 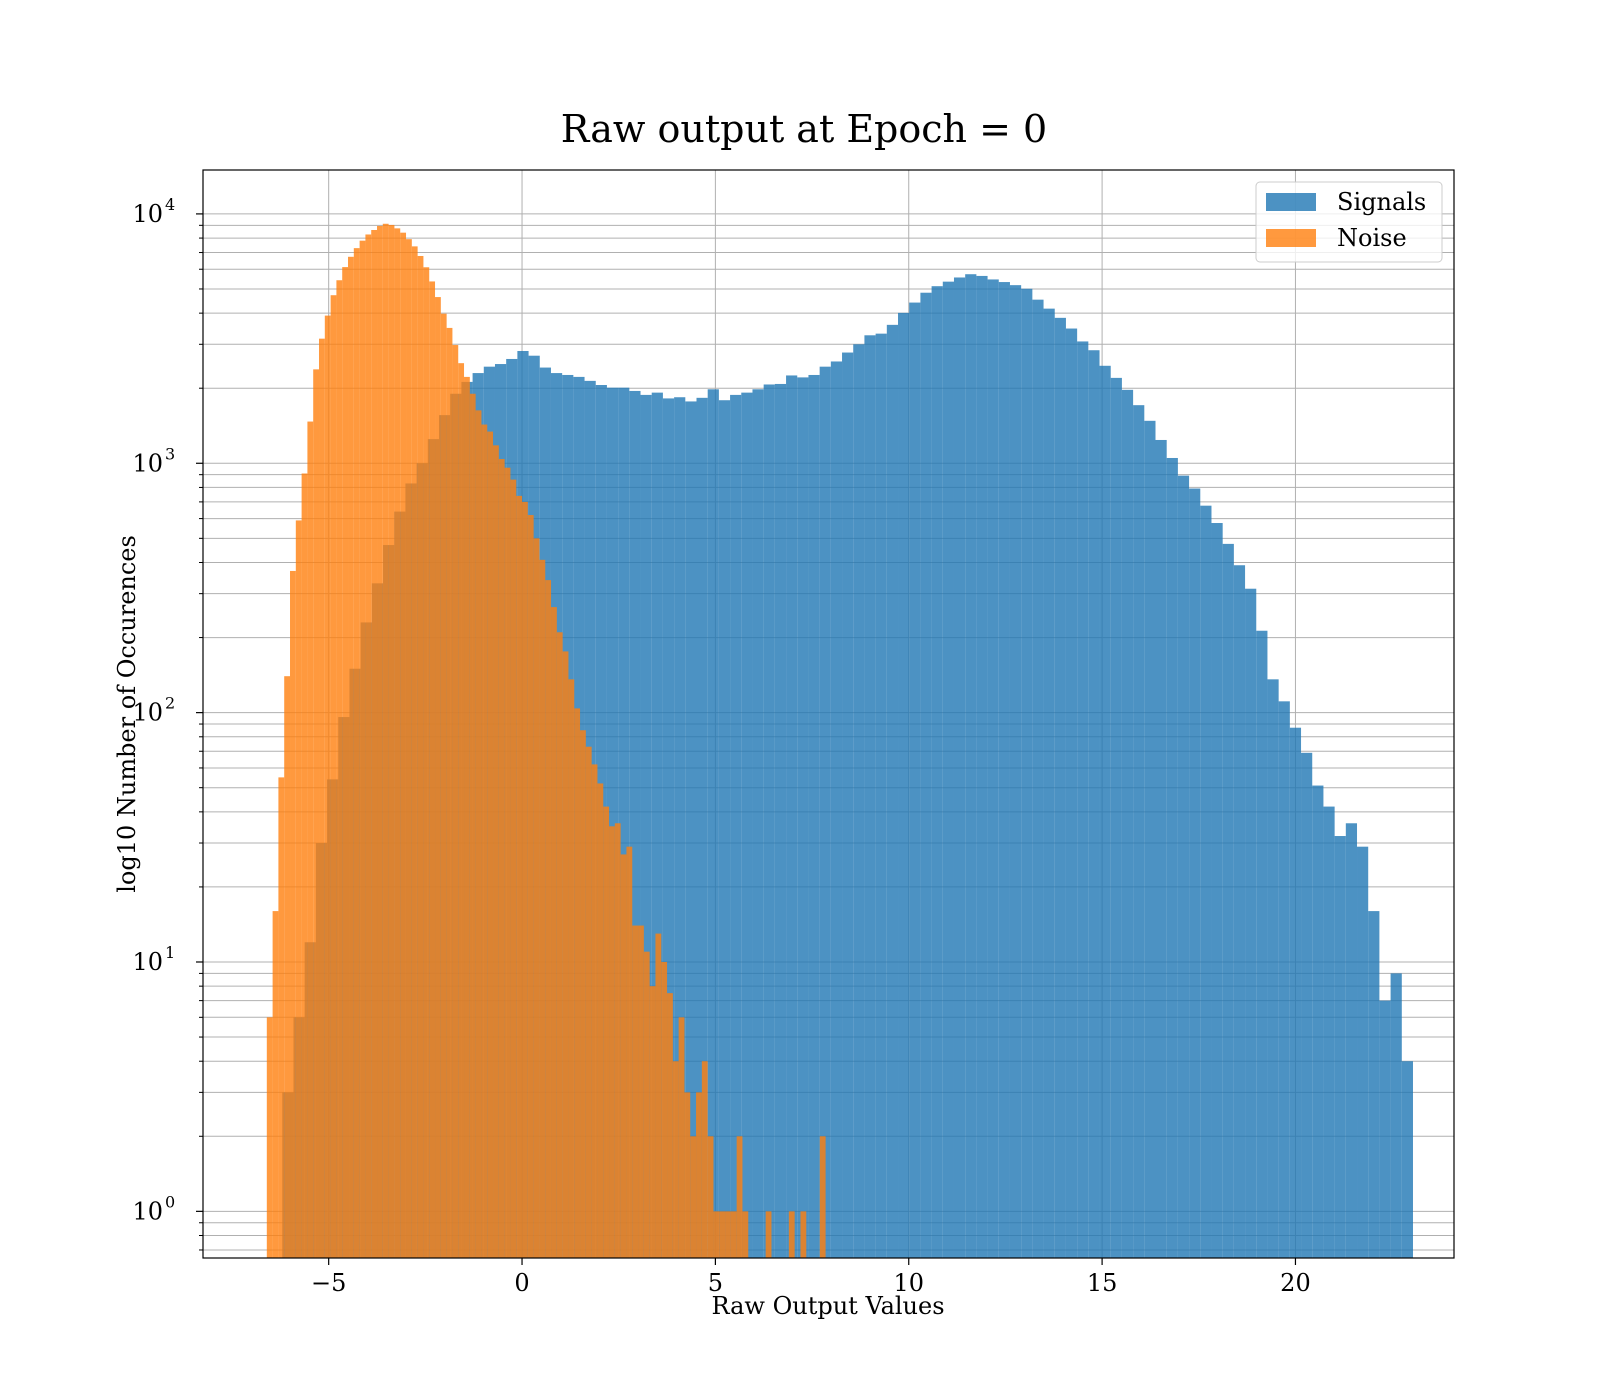 I want to click on y-tick-exponent: 3, so click(x=170, y=453).